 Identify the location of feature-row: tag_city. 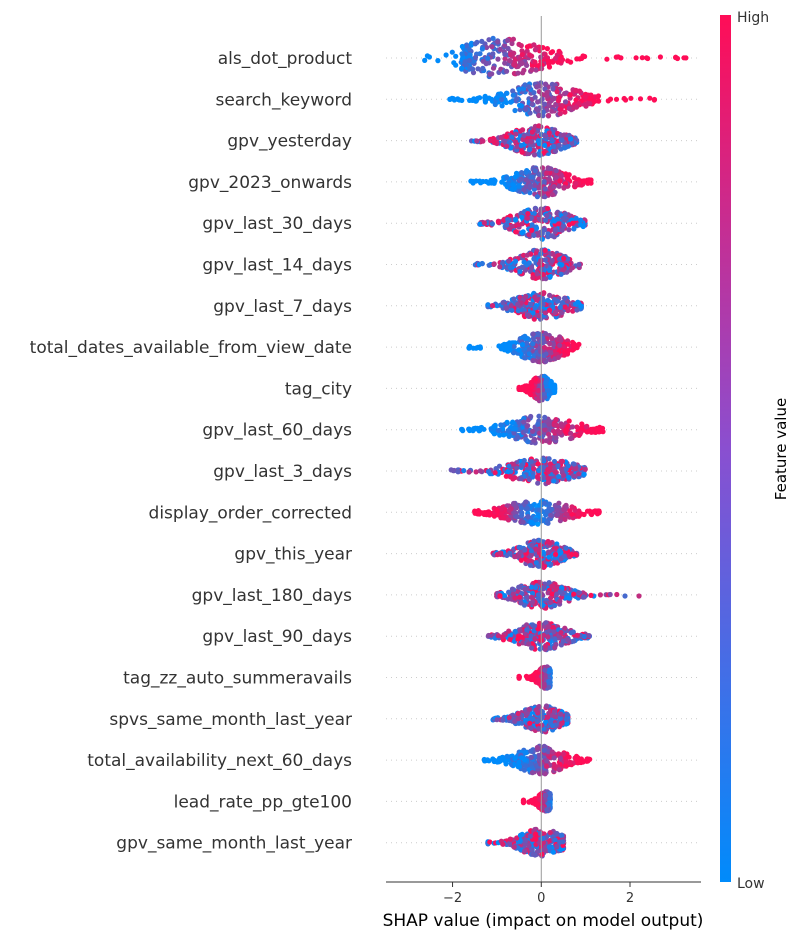
(493, 388).